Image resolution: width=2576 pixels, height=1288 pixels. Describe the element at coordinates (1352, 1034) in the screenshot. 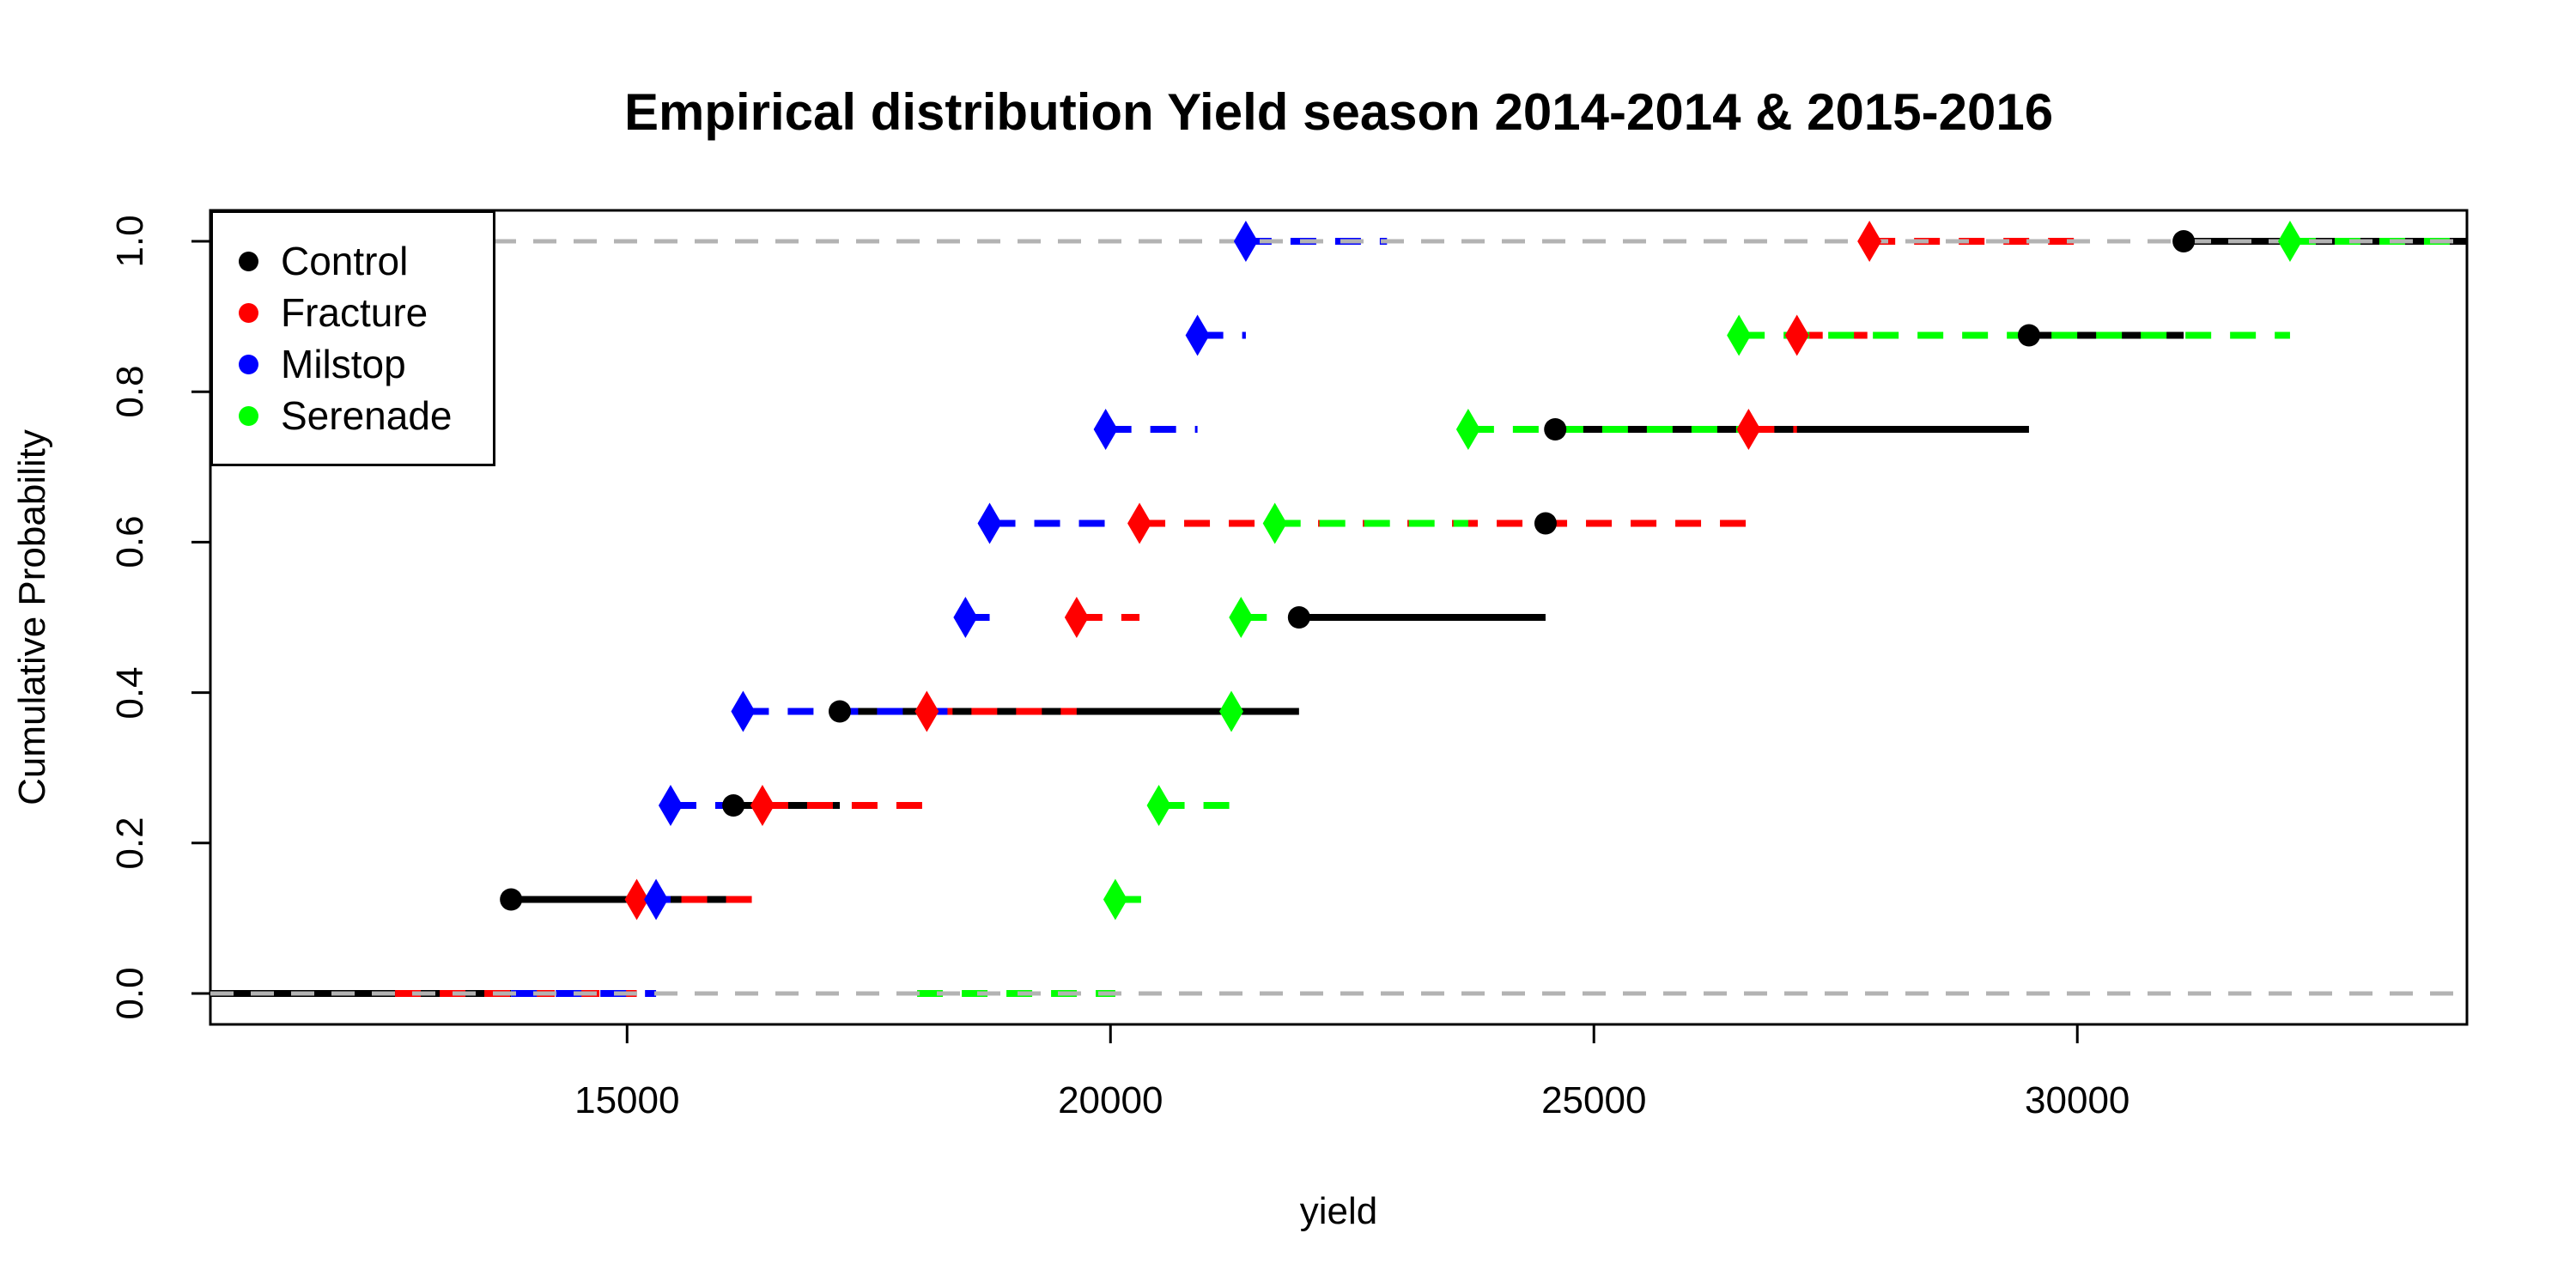

I see `x-axis-ticks` at that location.